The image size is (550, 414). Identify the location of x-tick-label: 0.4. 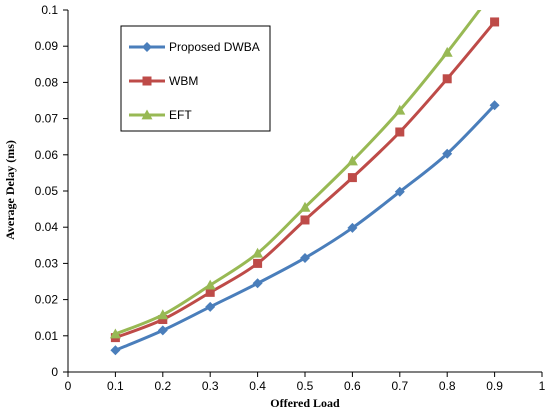
(257, 386).